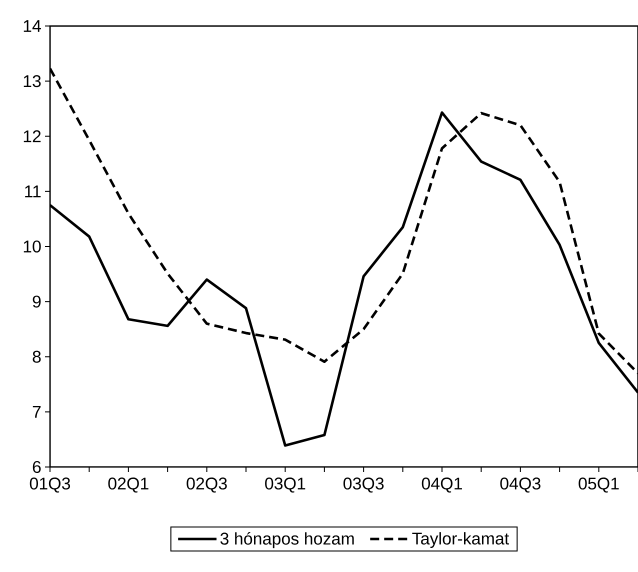  I want to click on y-tick-label: 12, so click(32, 136).